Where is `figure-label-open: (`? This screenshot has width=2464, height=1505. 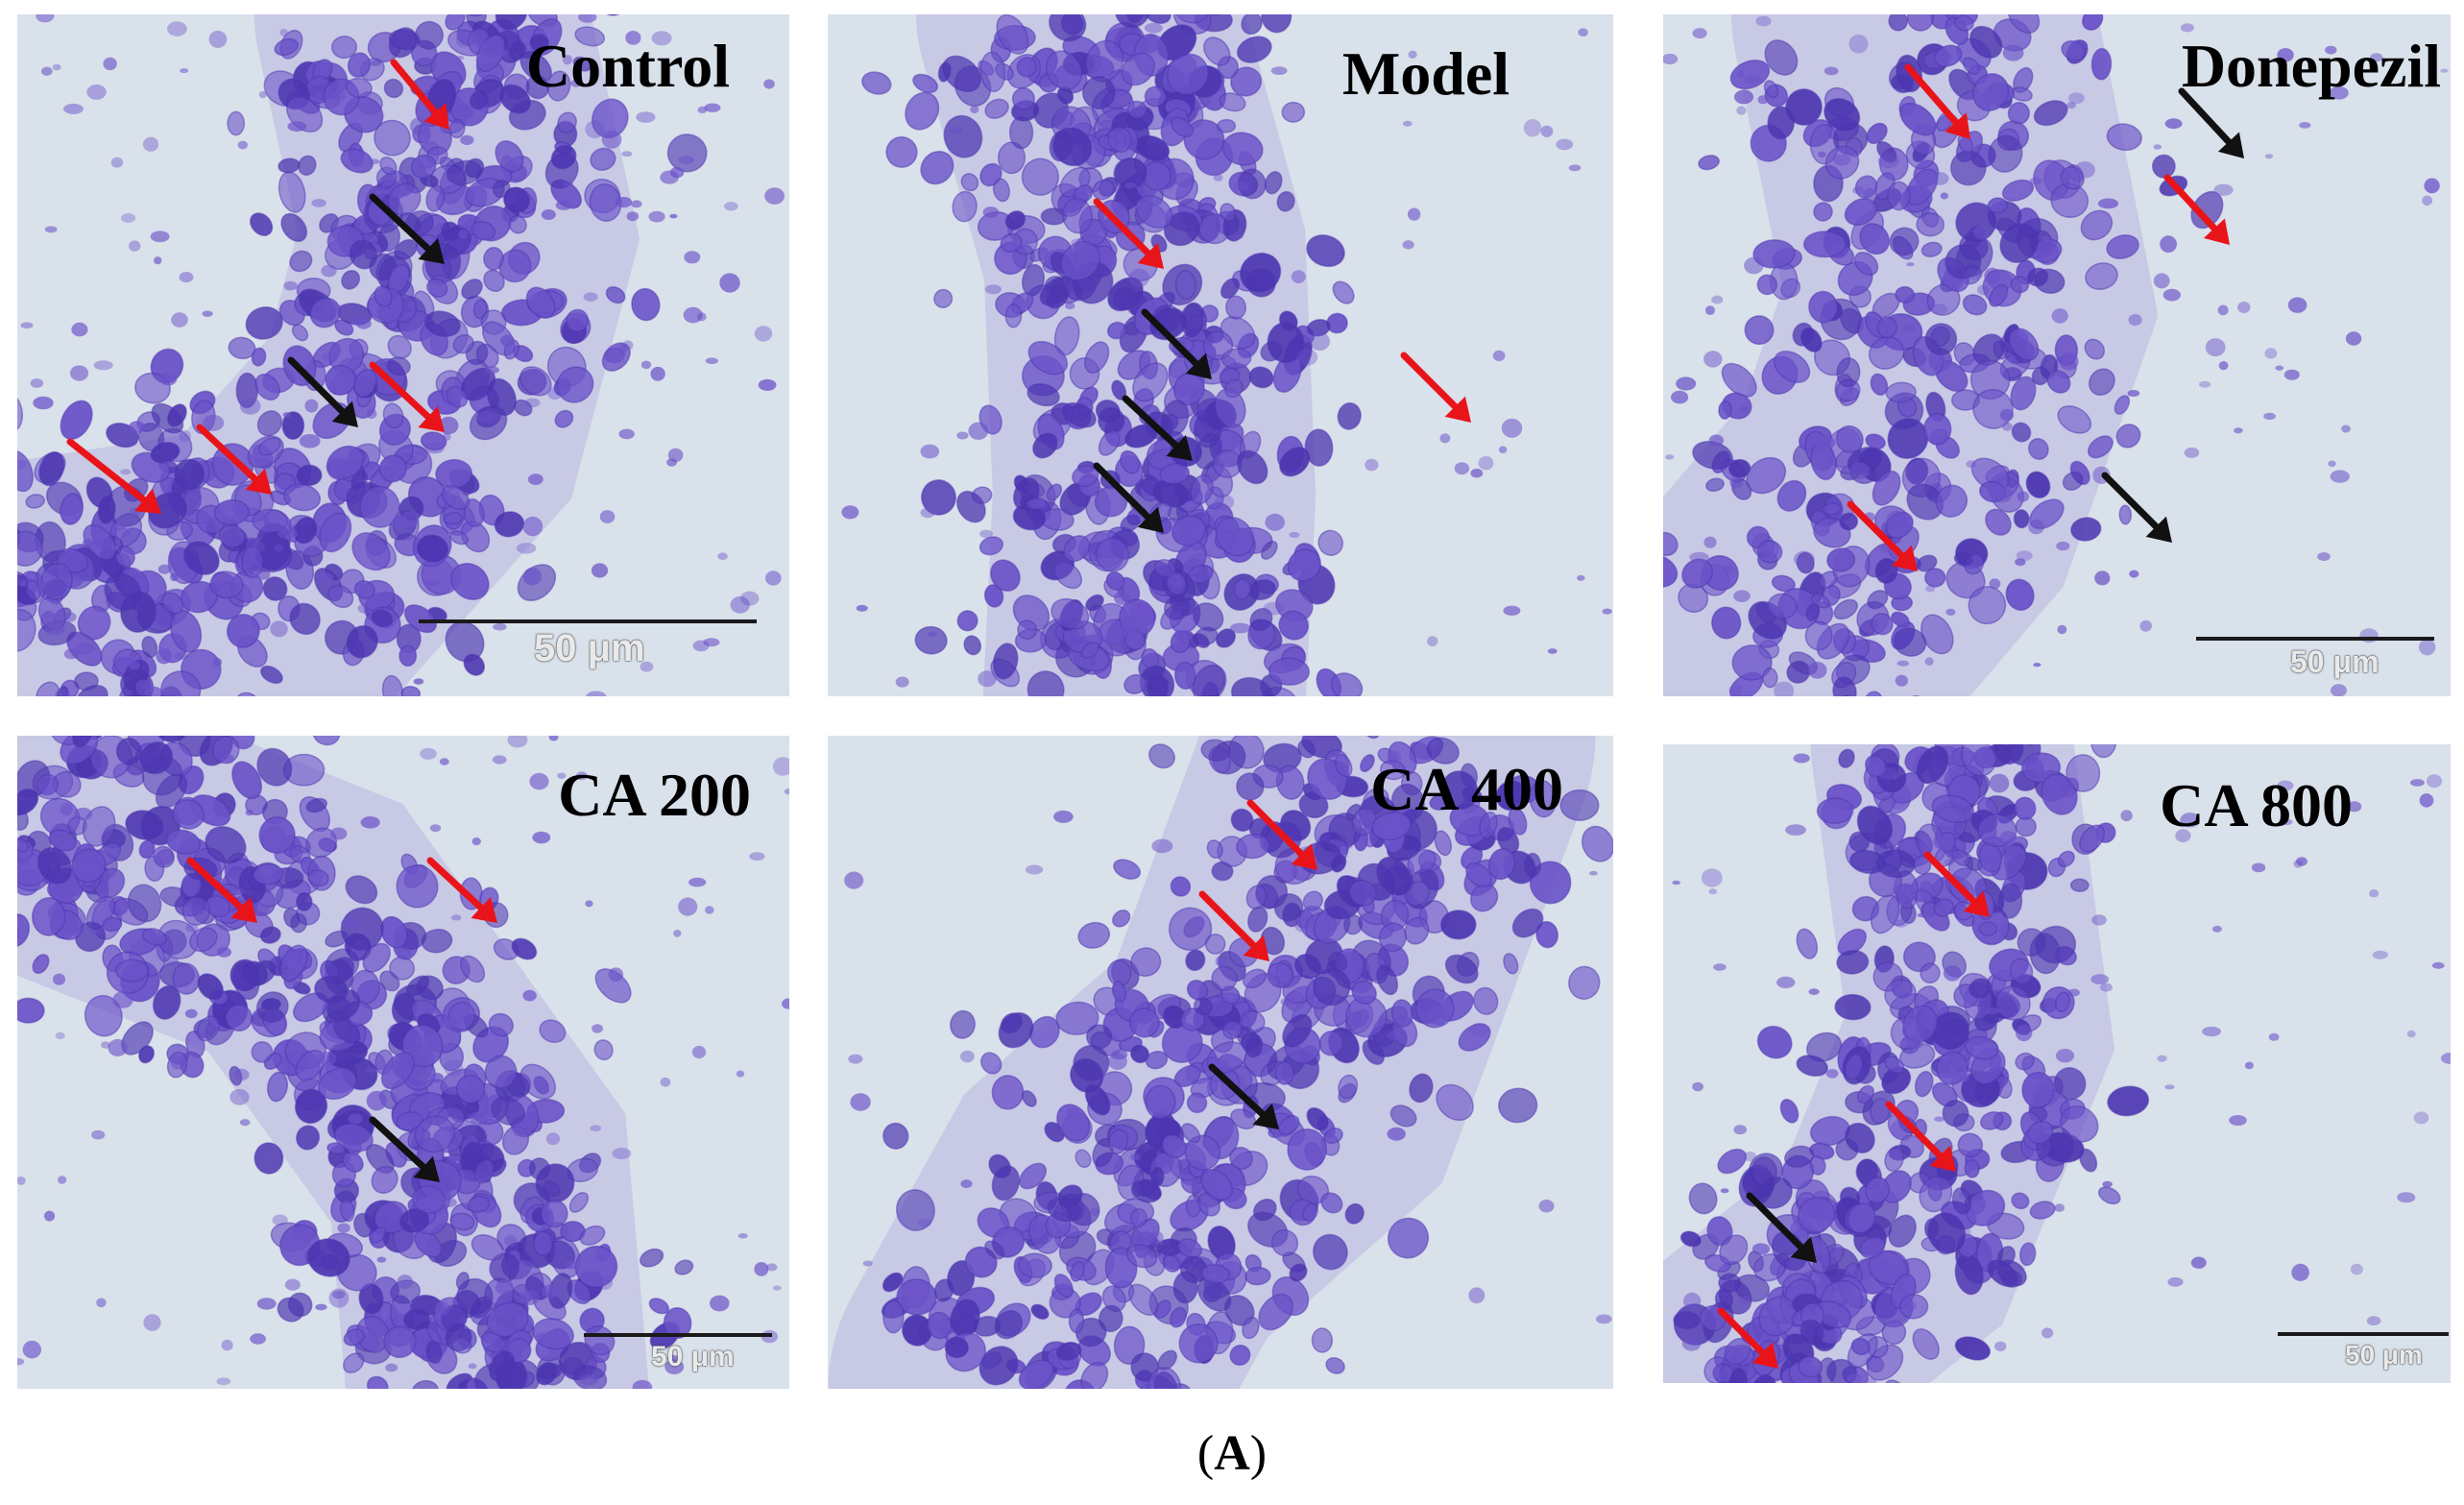
figure-label-open: ( is located at coordinates (1205, 1453).